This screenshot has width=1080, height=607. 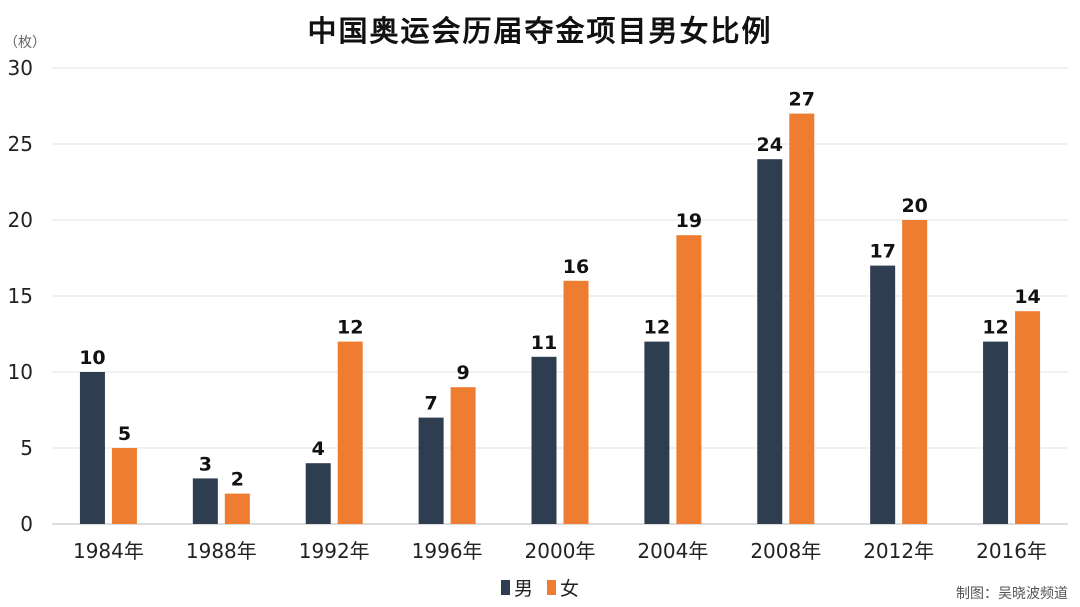 I want to click on y-tick-label: 10, so click(x=20, y=372).